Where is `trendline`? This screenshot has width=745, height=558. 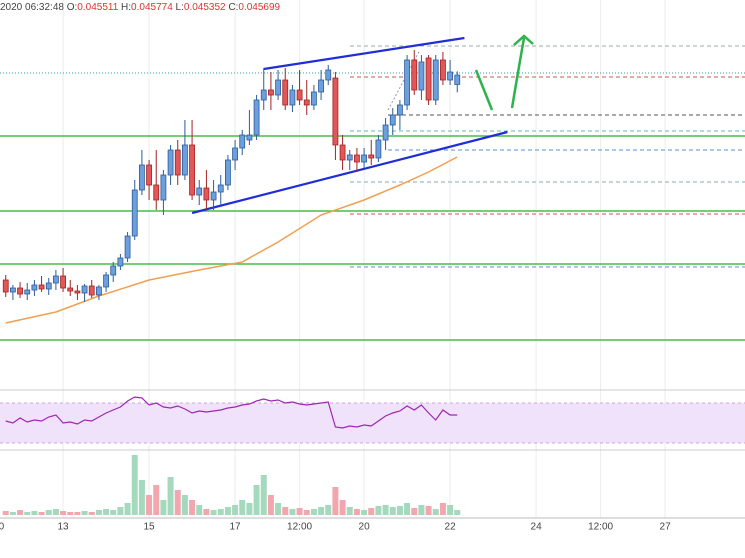 trendline is located at coordinates (349, 172).